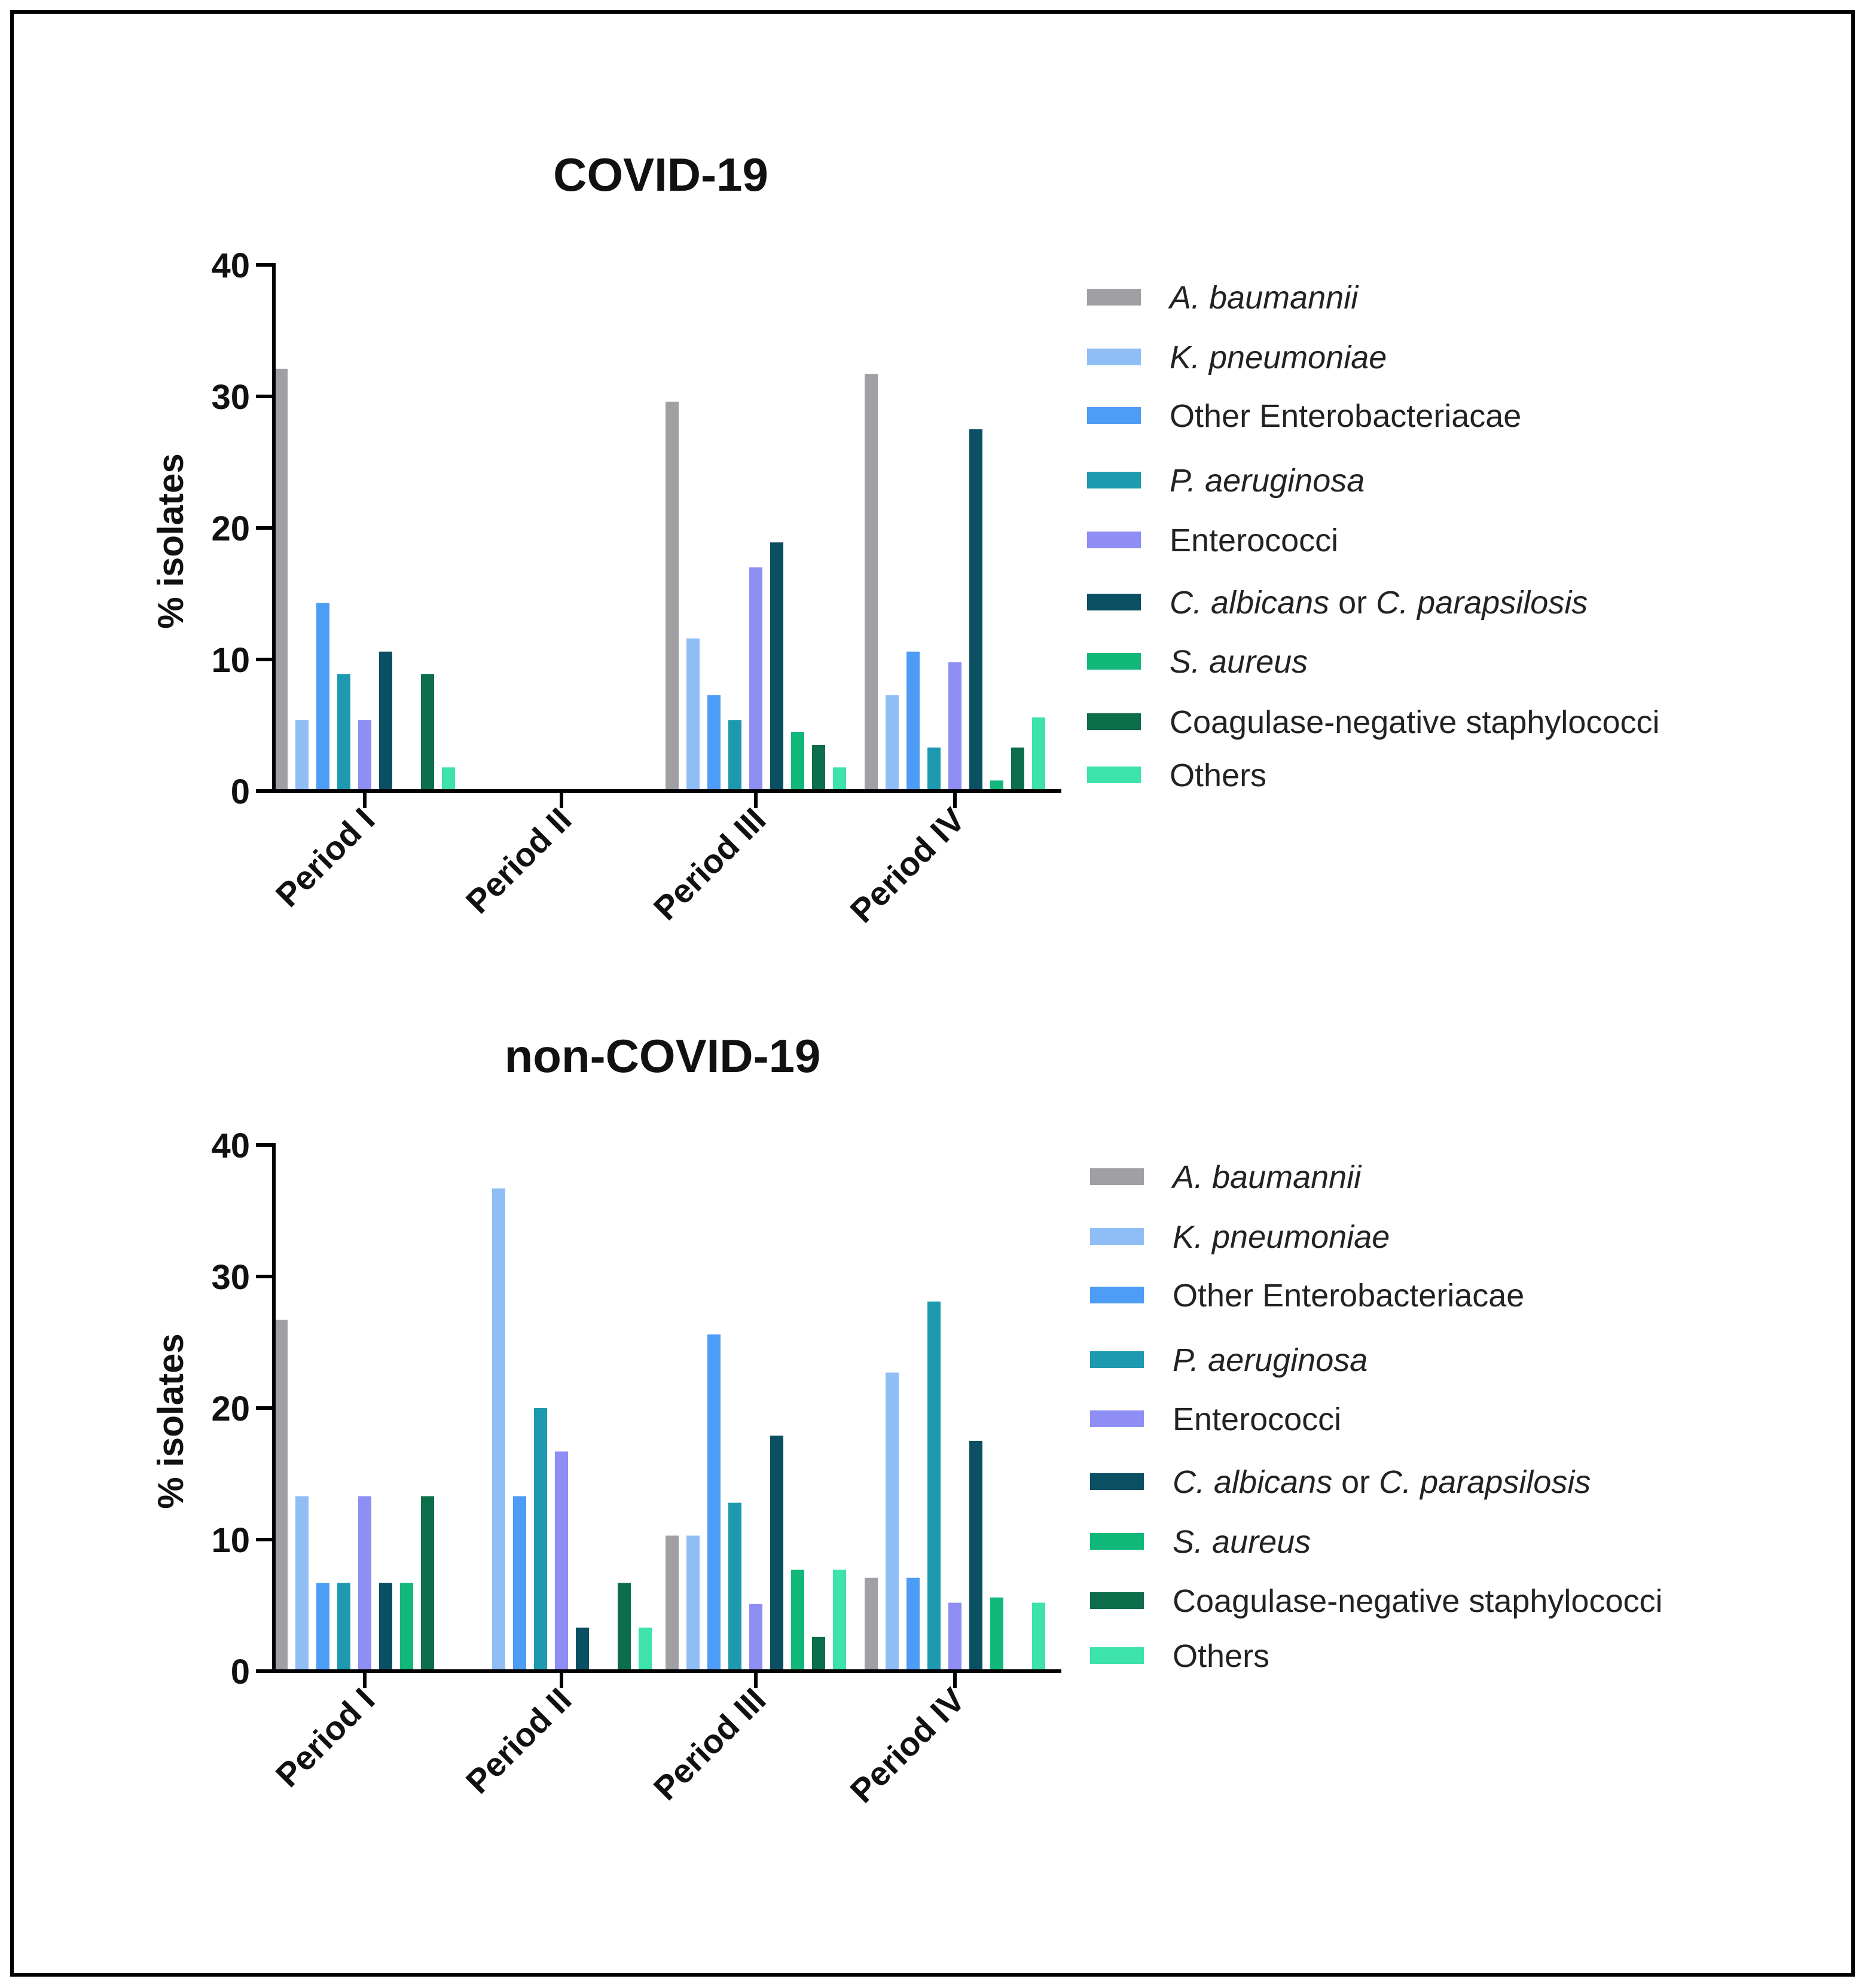 This screenshot has height=1988, width=1865. What do you see at coordinates (1348, 1296) in the screenshot?
I see `legend-label-part: Other Enterobacteriacae` at bounding box center [1348, 1296].